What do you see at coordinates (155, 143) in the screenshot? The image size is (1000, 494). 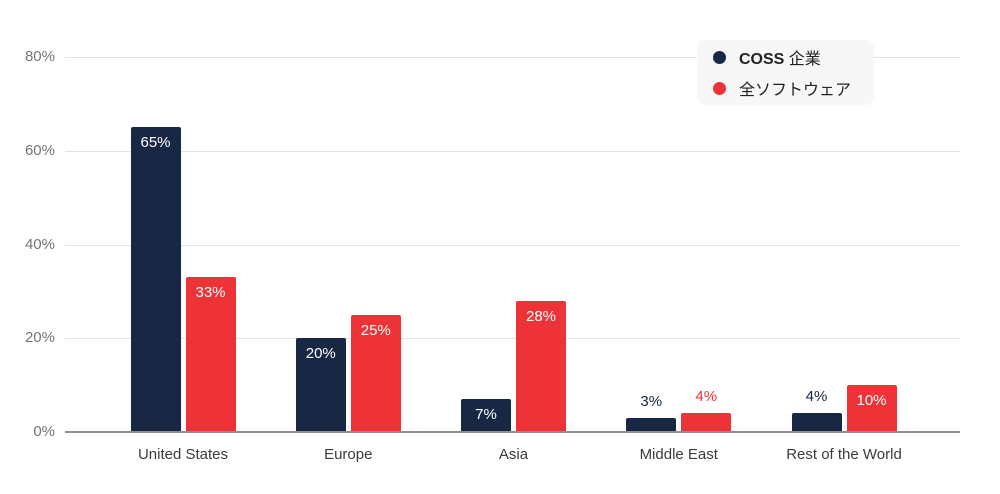 I see `bar-value-label: 65%` at bounding box center [155, 143].